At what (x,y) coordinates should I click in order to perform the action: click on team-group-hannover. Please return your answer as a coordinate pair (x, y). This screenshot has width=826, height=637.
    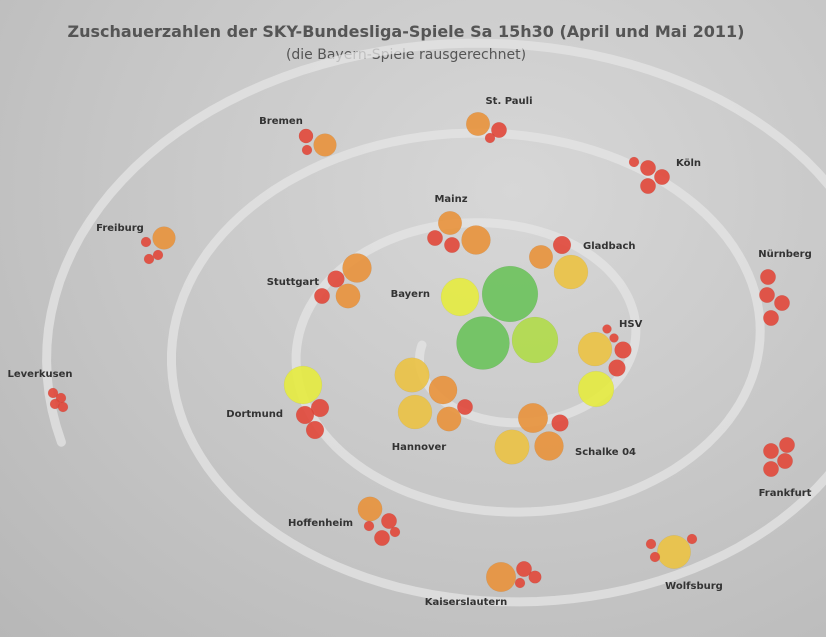
    Looking at the image, I should click on (433, 394).